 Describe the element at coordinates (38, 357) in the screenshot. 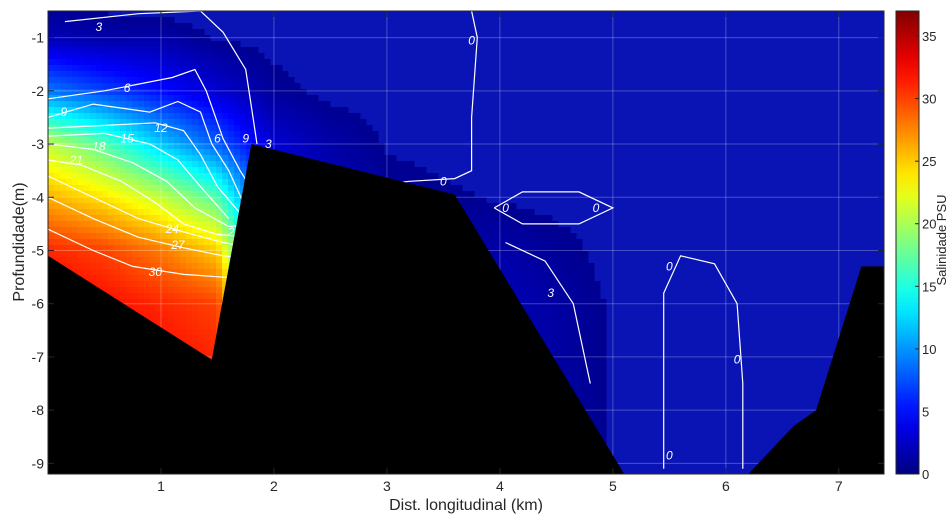

I see `y-tick-label: -7` at that location.